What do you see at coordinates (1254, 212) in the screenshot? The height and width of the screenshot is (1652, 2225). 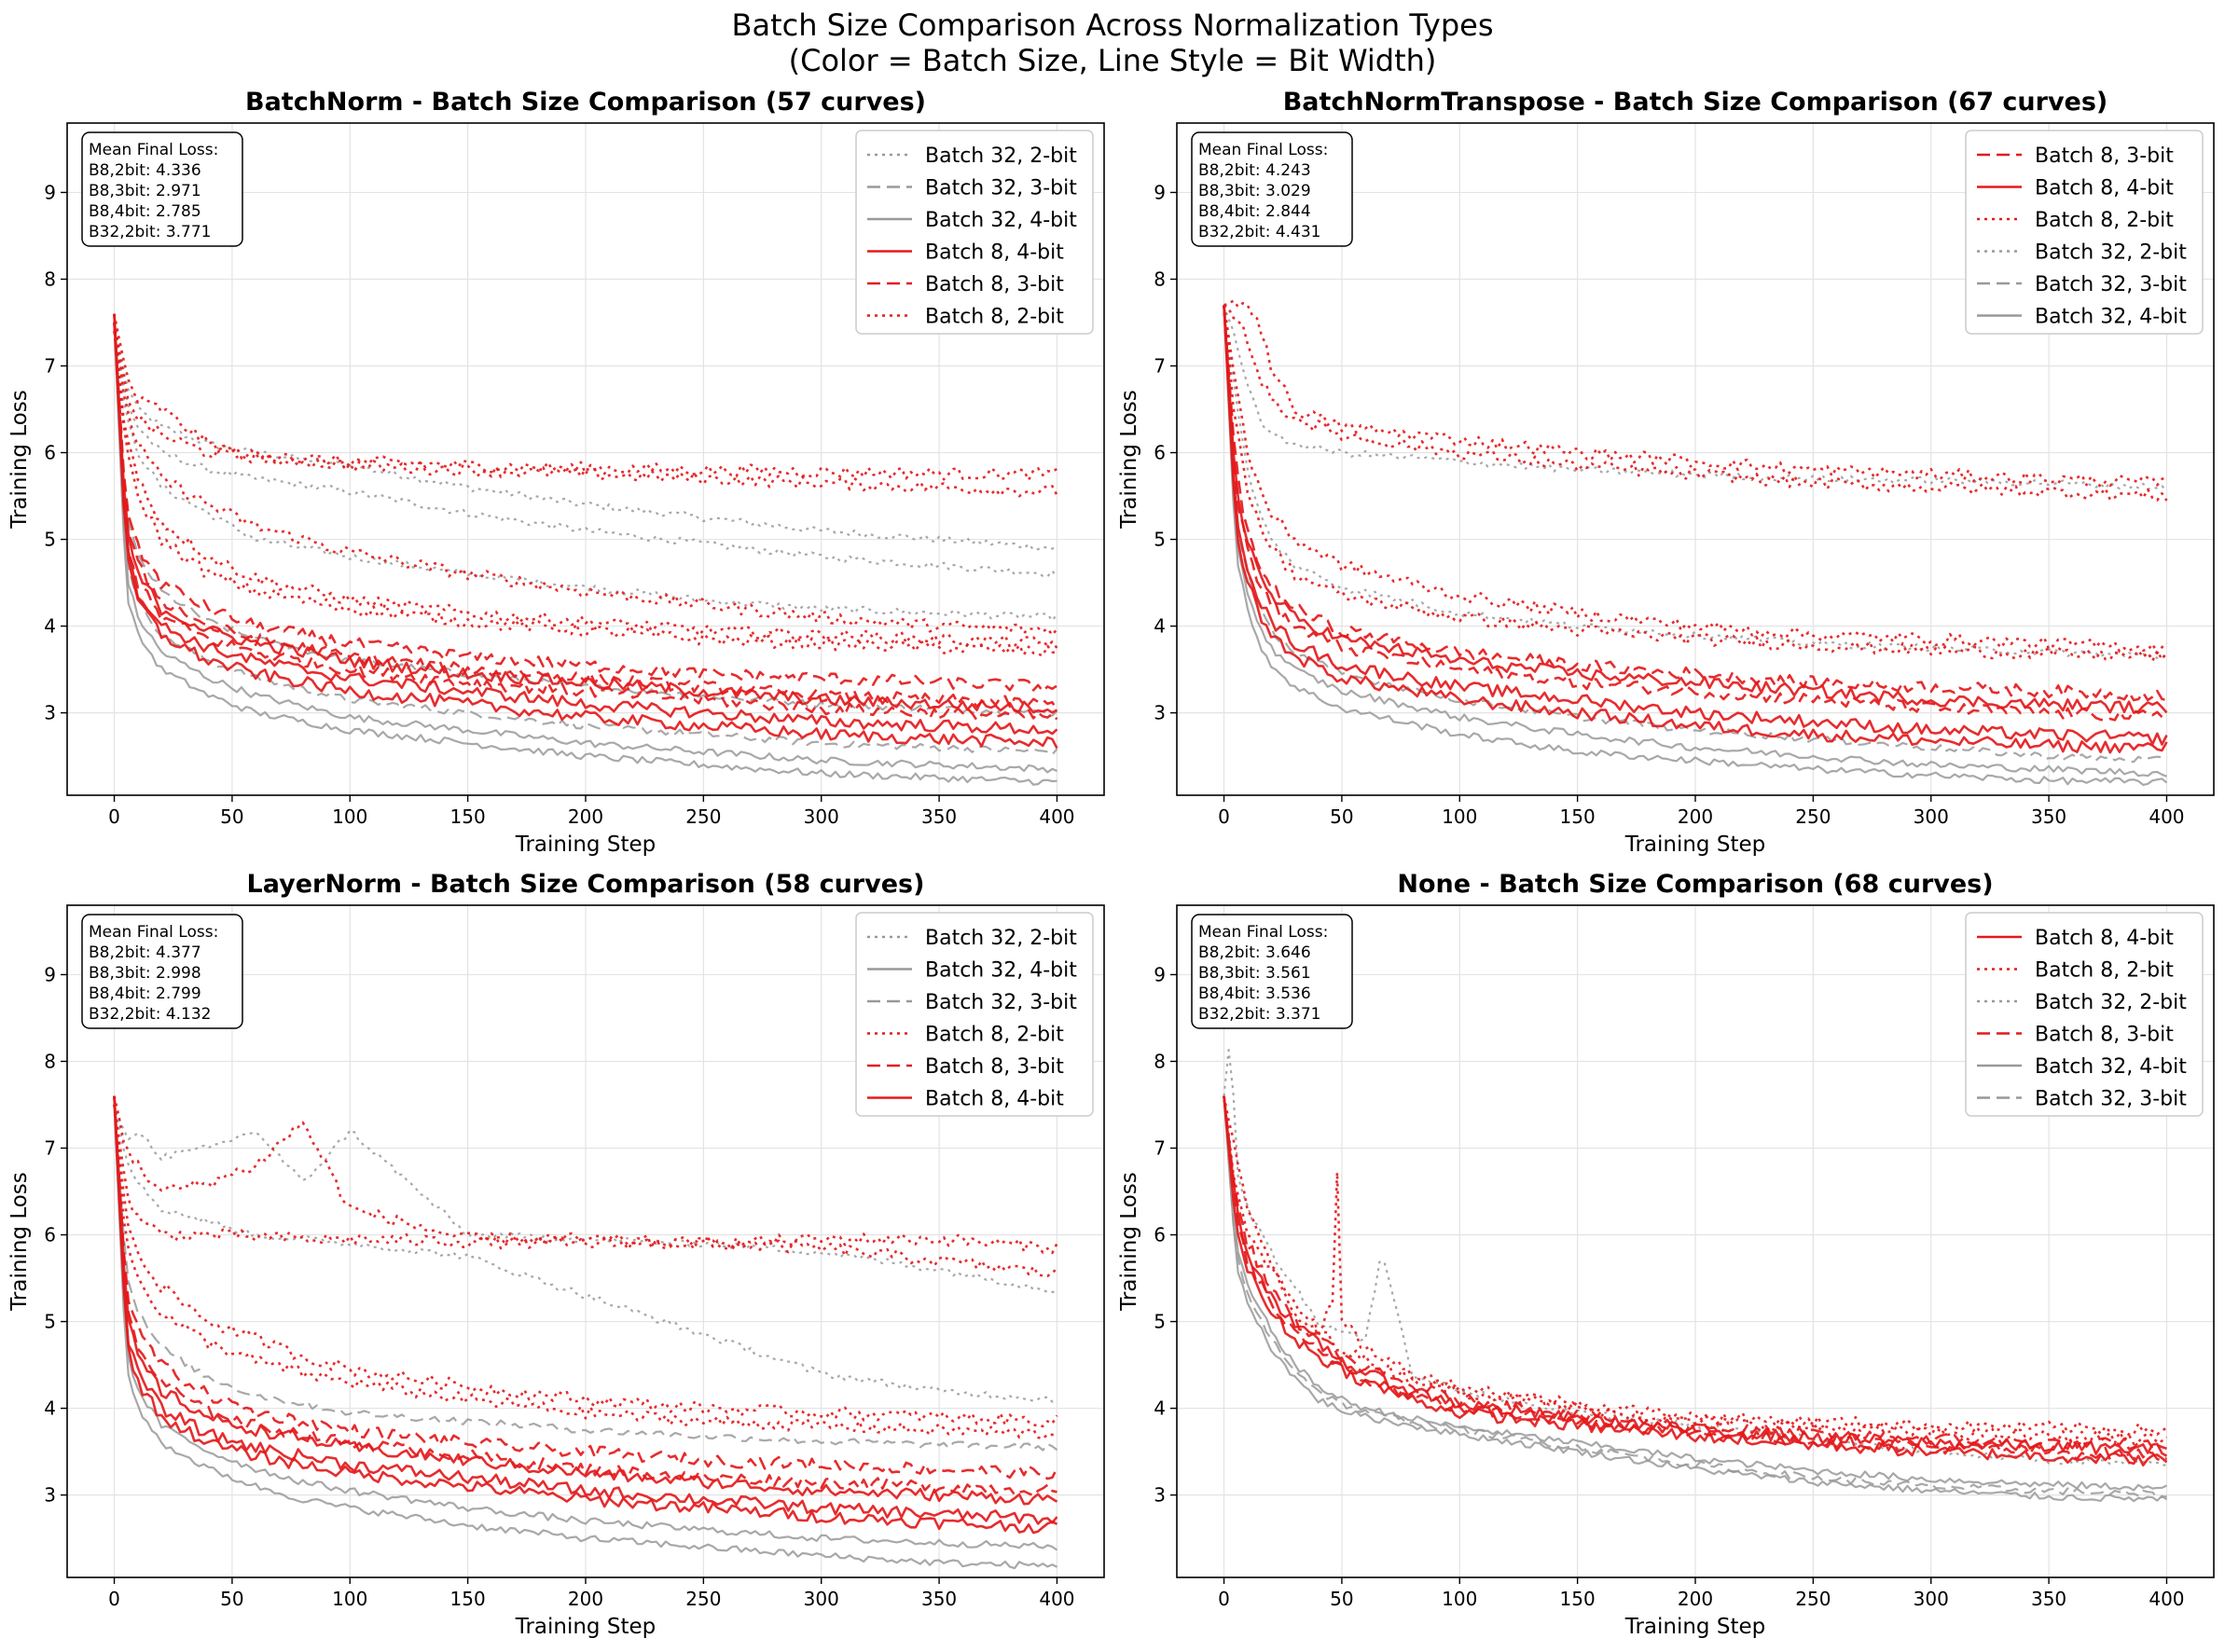 I see `stats-line: B8,4bit: 2.844` at bounding box center [1254, 212].